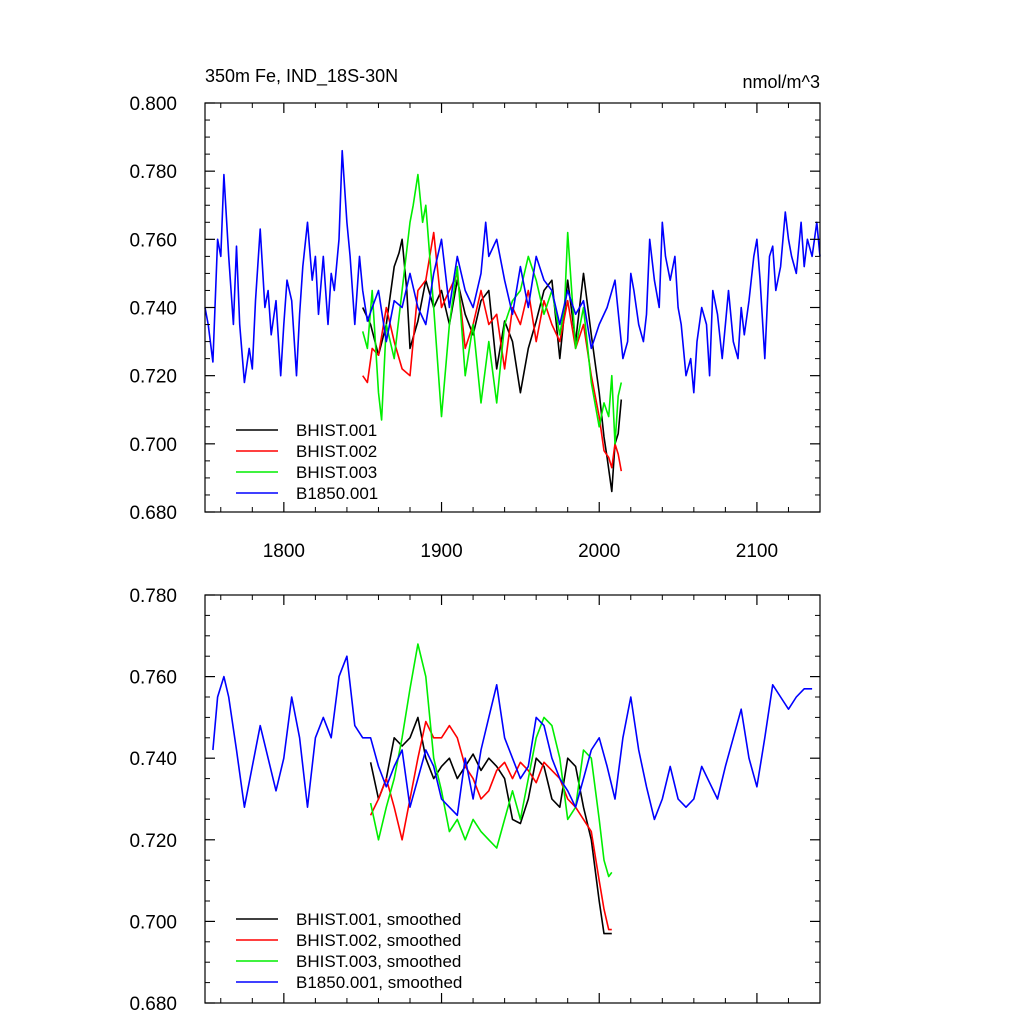 The image size is (1024, 1024). I want to click on x-tick-label: 2000, so click(599, 551).